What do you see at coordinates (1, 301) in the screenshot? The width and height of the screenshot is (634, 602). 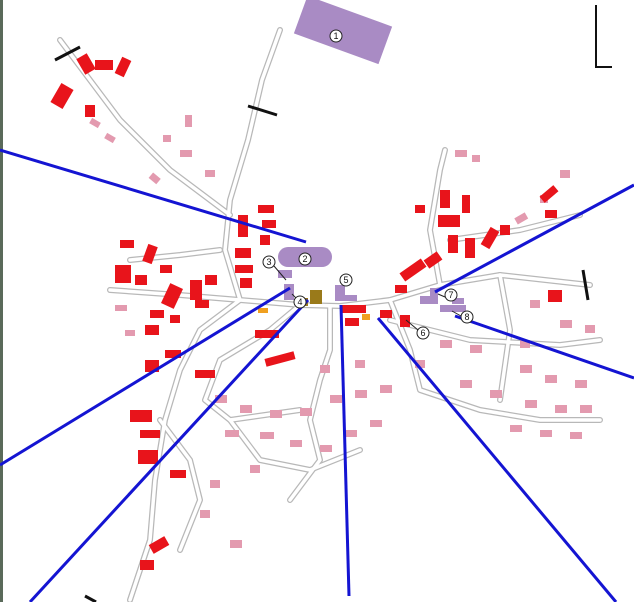 I see `left-edge` at bounding box center [1, 301].